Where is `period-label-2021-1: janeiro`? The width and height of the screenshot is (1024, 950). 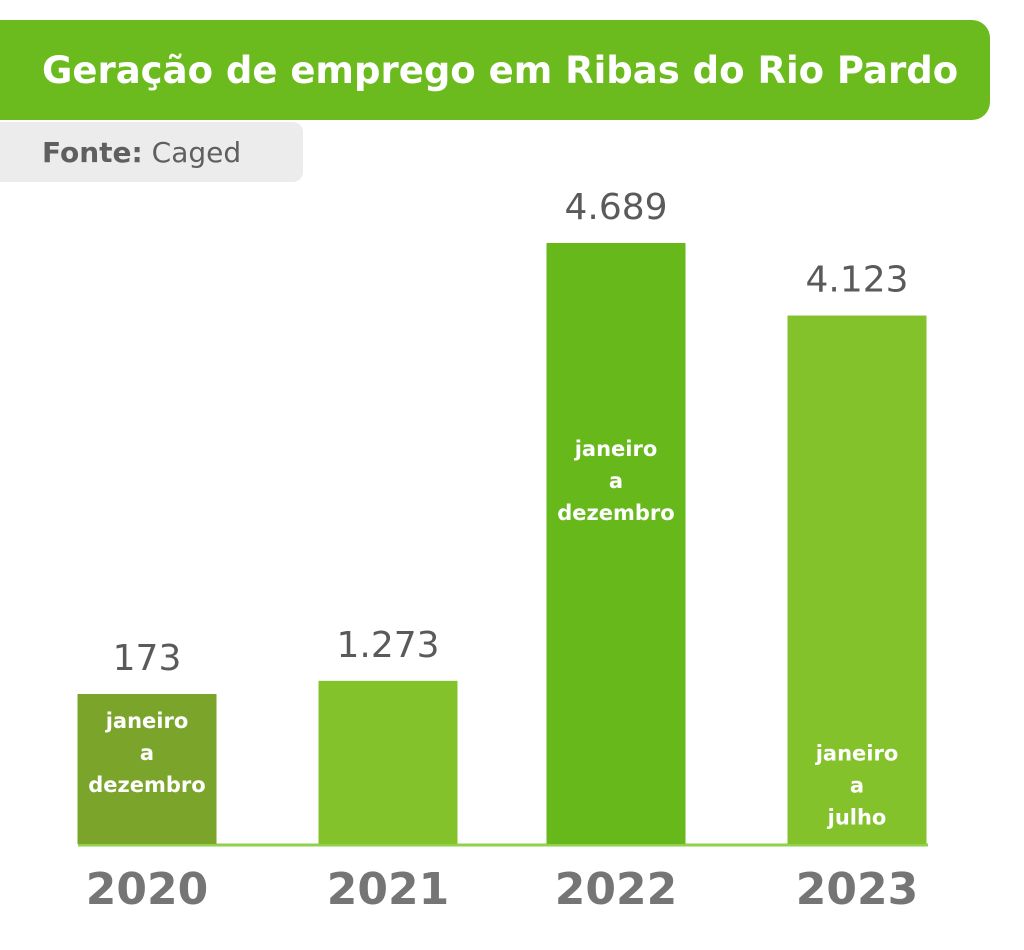 period-label-2021-1: janeiro is located at coordinates (388, 887).